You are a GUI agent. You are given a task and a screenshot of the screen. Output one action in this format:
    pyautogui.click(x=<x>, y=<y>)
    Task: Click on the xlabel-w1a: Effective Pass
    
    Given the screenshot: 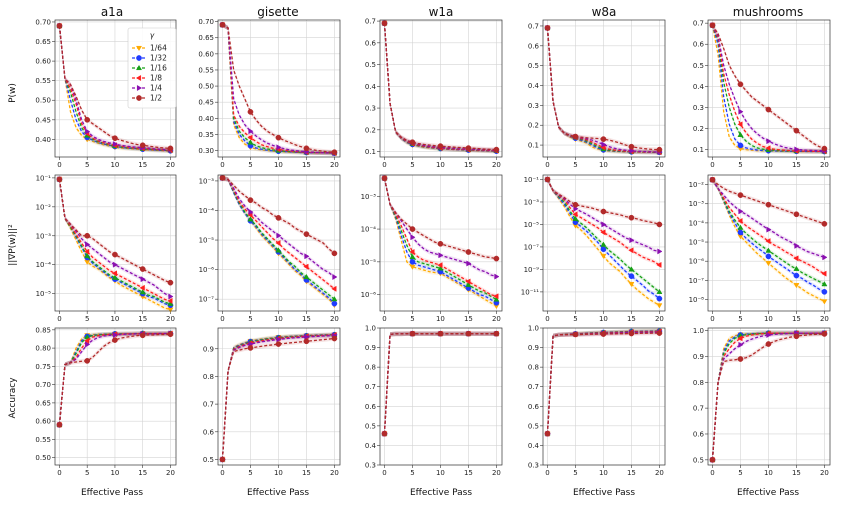 What is the action you would take?
    pyautogui.click(x=441, y=493)
    